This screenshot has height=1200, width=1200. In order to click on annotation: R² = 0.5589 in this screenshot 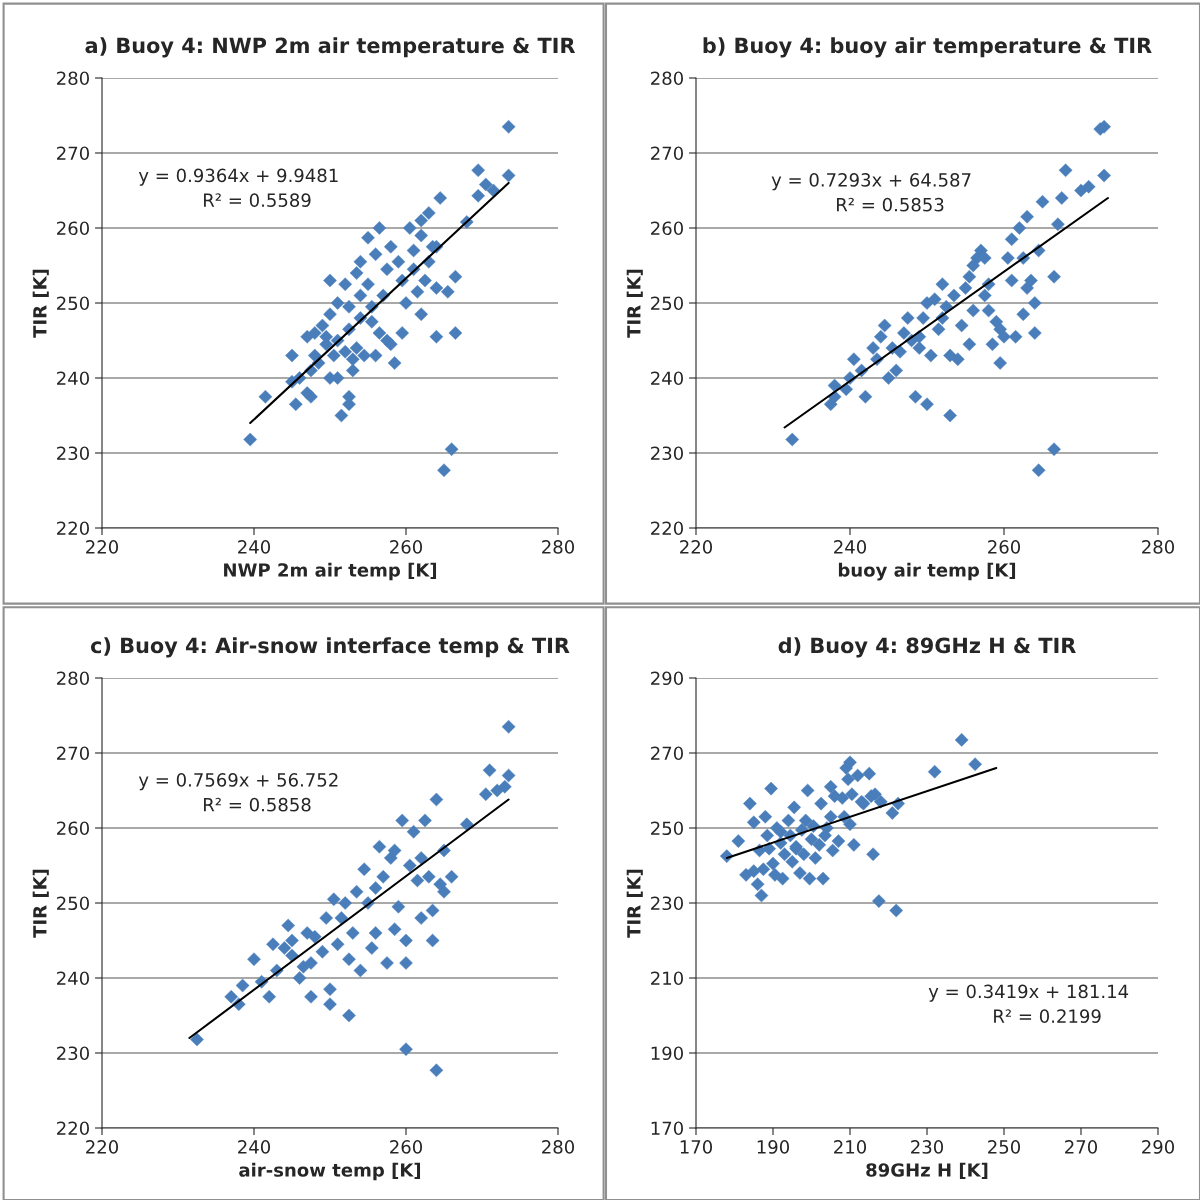, I will do `click(257, 200)`.